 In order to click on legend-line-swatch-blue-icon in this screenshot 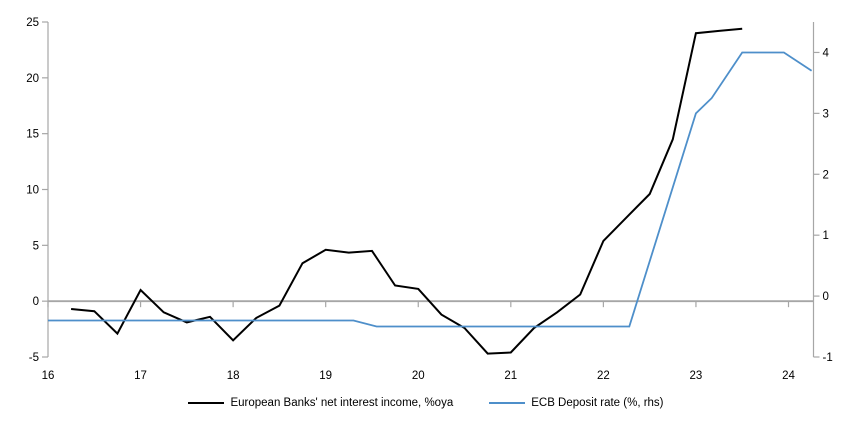, I will do `click(507, 403)`.